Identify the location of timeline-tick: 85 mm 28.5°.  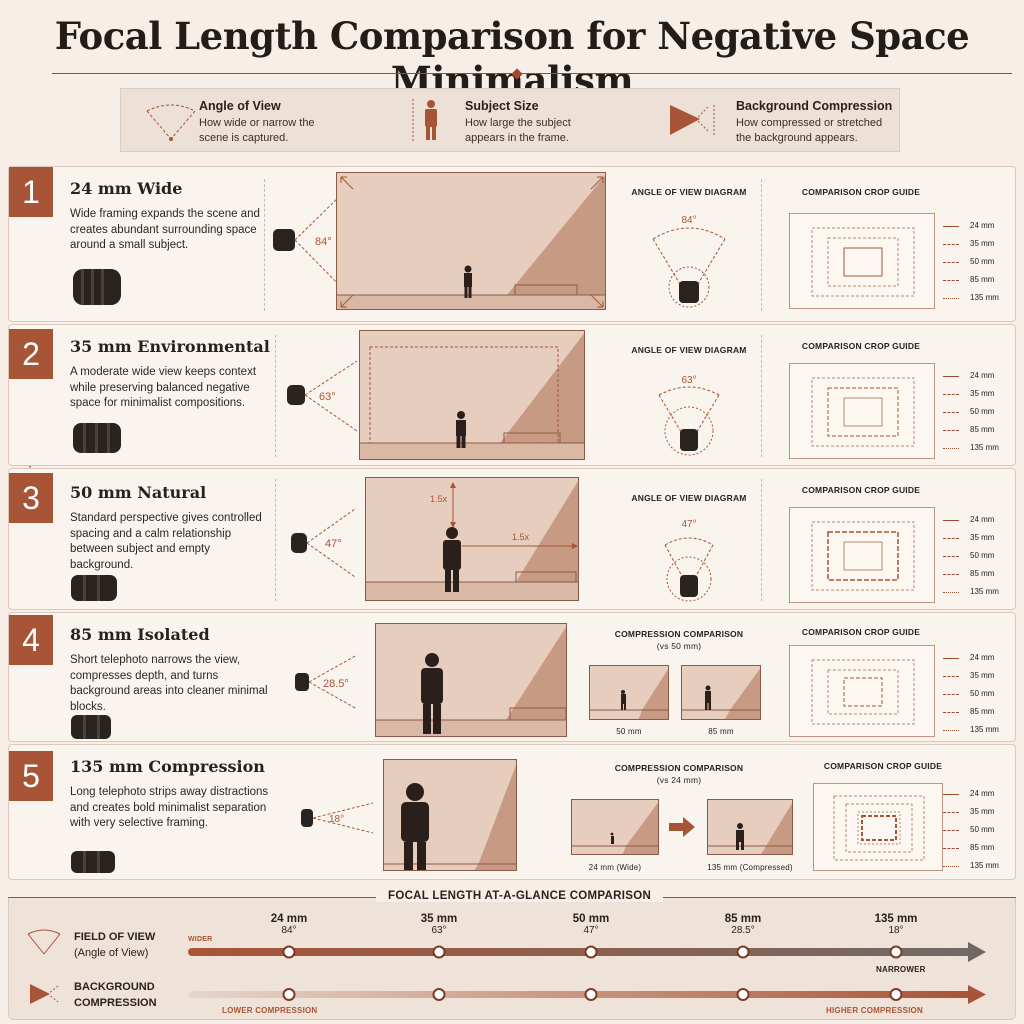
(743, 924).